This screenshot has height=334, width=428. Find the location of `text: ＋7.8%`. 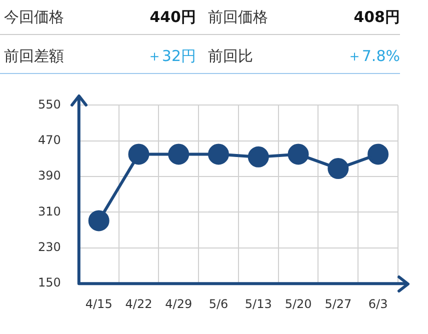

text: ＋7.8% is located at coordinates (373, 56).